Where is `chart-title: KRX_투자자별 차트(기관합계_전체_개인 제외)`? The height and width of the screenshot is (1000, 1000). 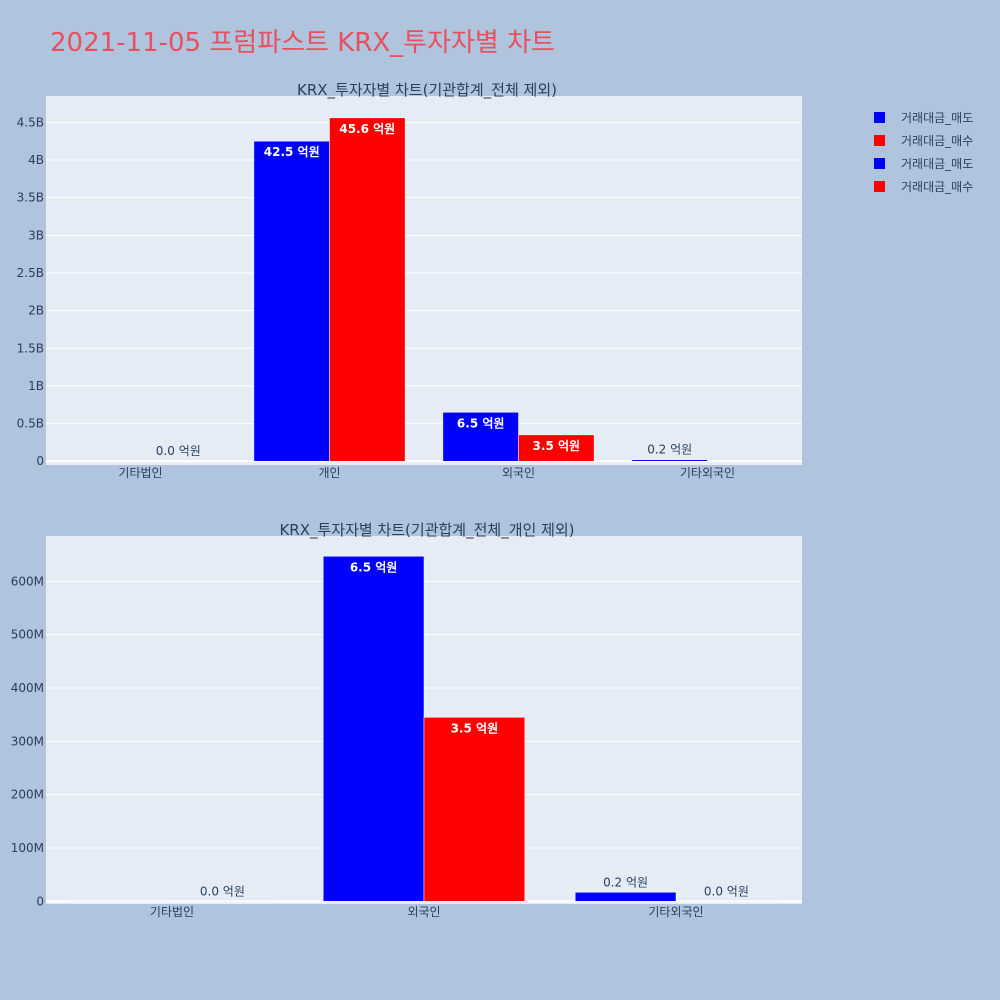 chart-title: KRX_투자자별 차트(기관합계_전체_개인 제외) is located at coordinates (426, 530).